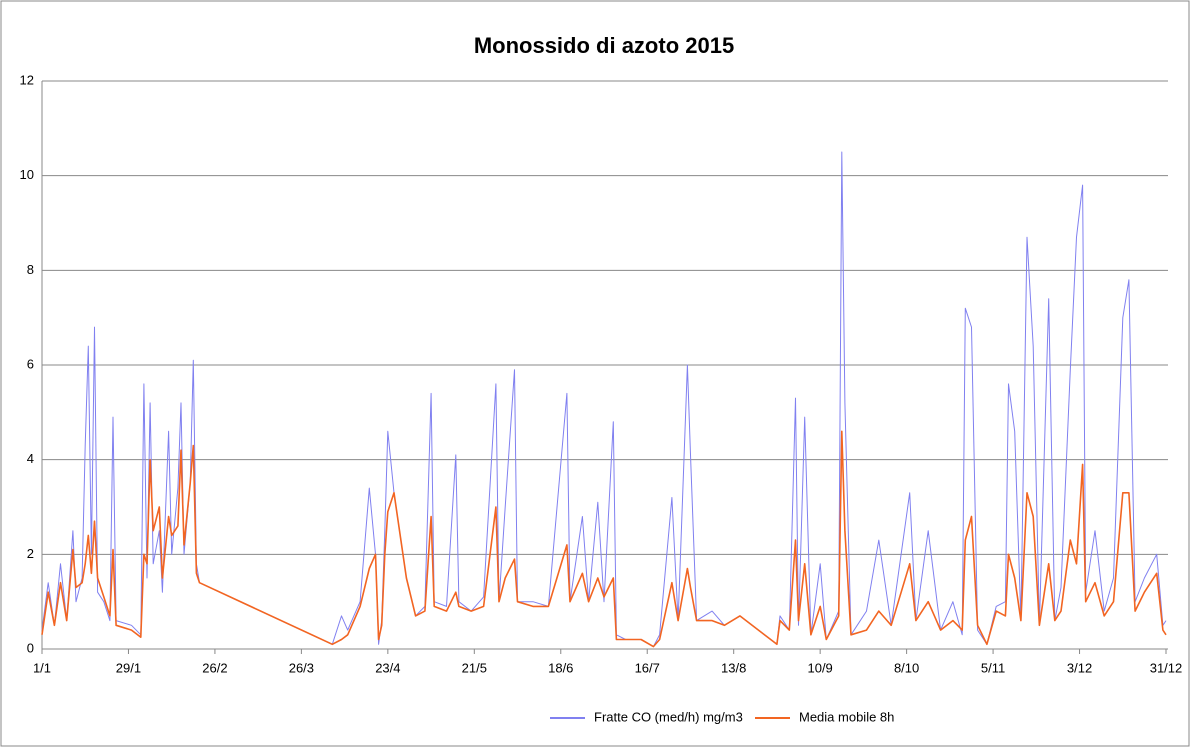 Image resolution: width=1190 pixels, height=747 pixels. I want to click on legend-label: Fratte CO (med/h) mg/m3, so click(668, 716).